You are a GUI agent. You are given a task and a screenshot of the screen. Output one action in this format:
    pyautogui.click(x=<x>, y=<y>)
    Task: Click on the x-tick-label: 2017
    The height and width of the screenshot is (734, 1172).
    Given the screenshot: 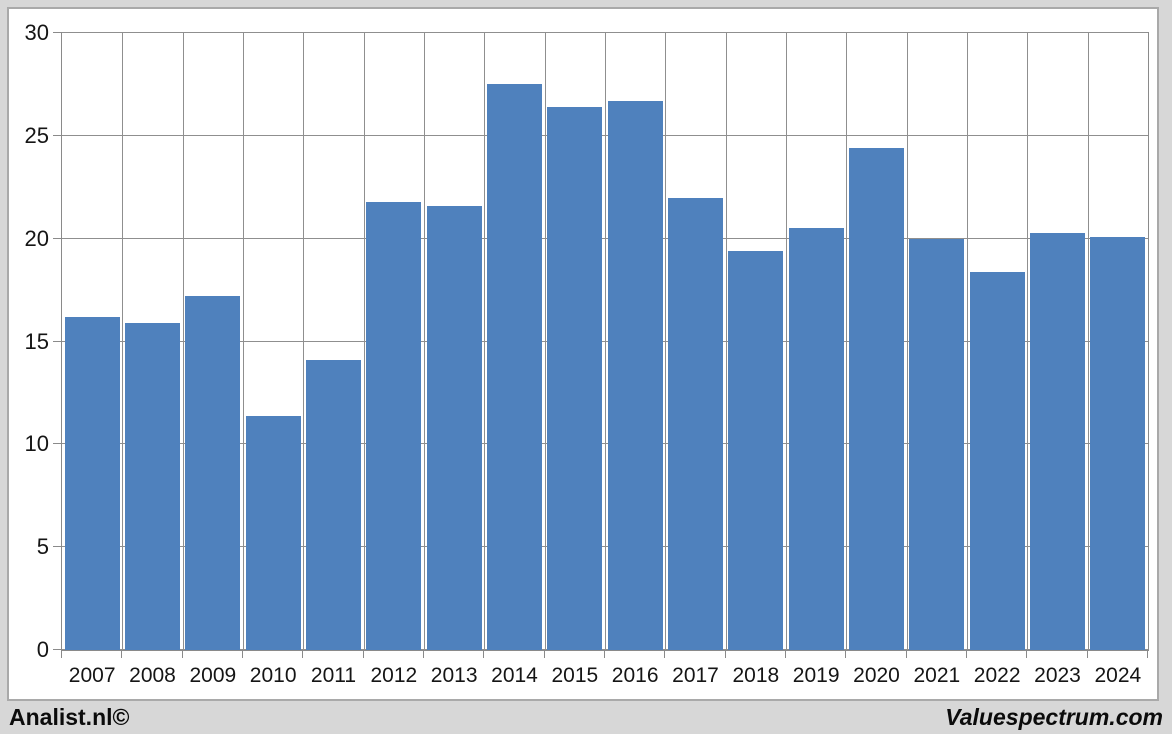 What is the action you would take?
    pyautogui.click(x=695, y=675)
    